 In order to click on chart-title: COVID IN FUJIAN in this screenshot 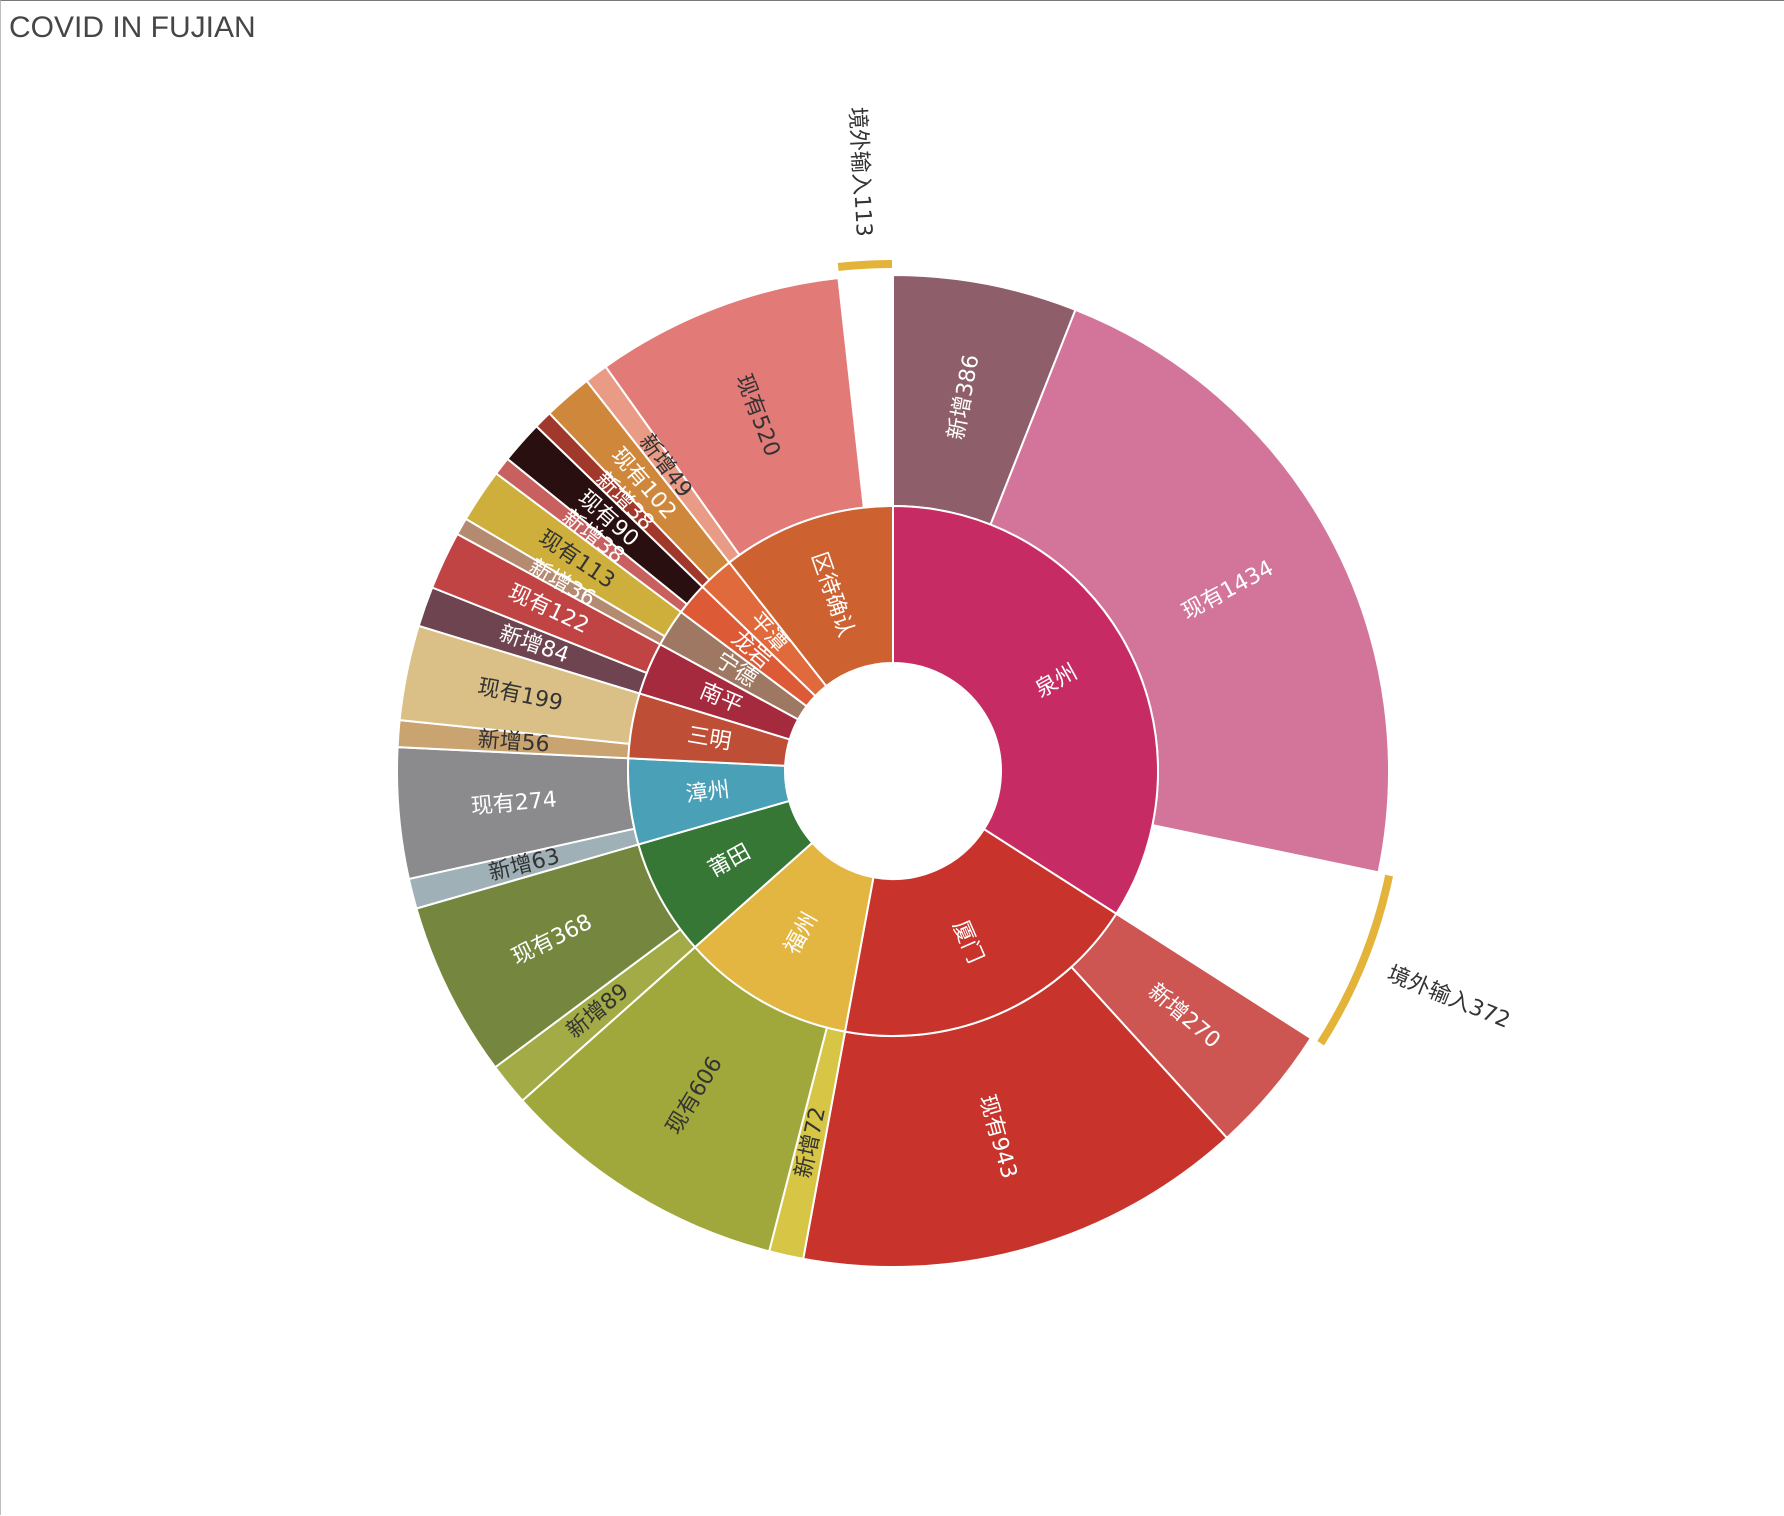, I will do `click(132, 27)`.